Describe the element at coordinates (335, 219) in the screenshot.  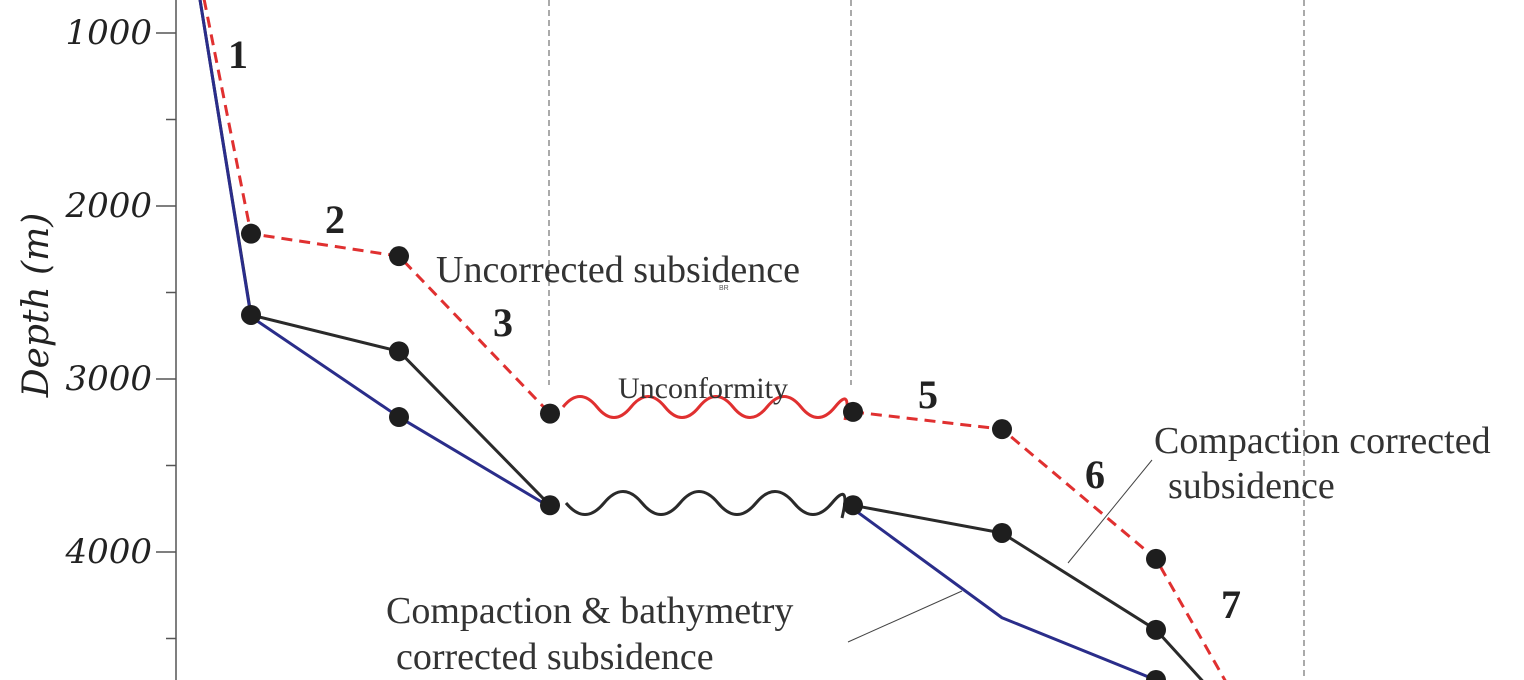
I see `segment-label: 2` at that location.